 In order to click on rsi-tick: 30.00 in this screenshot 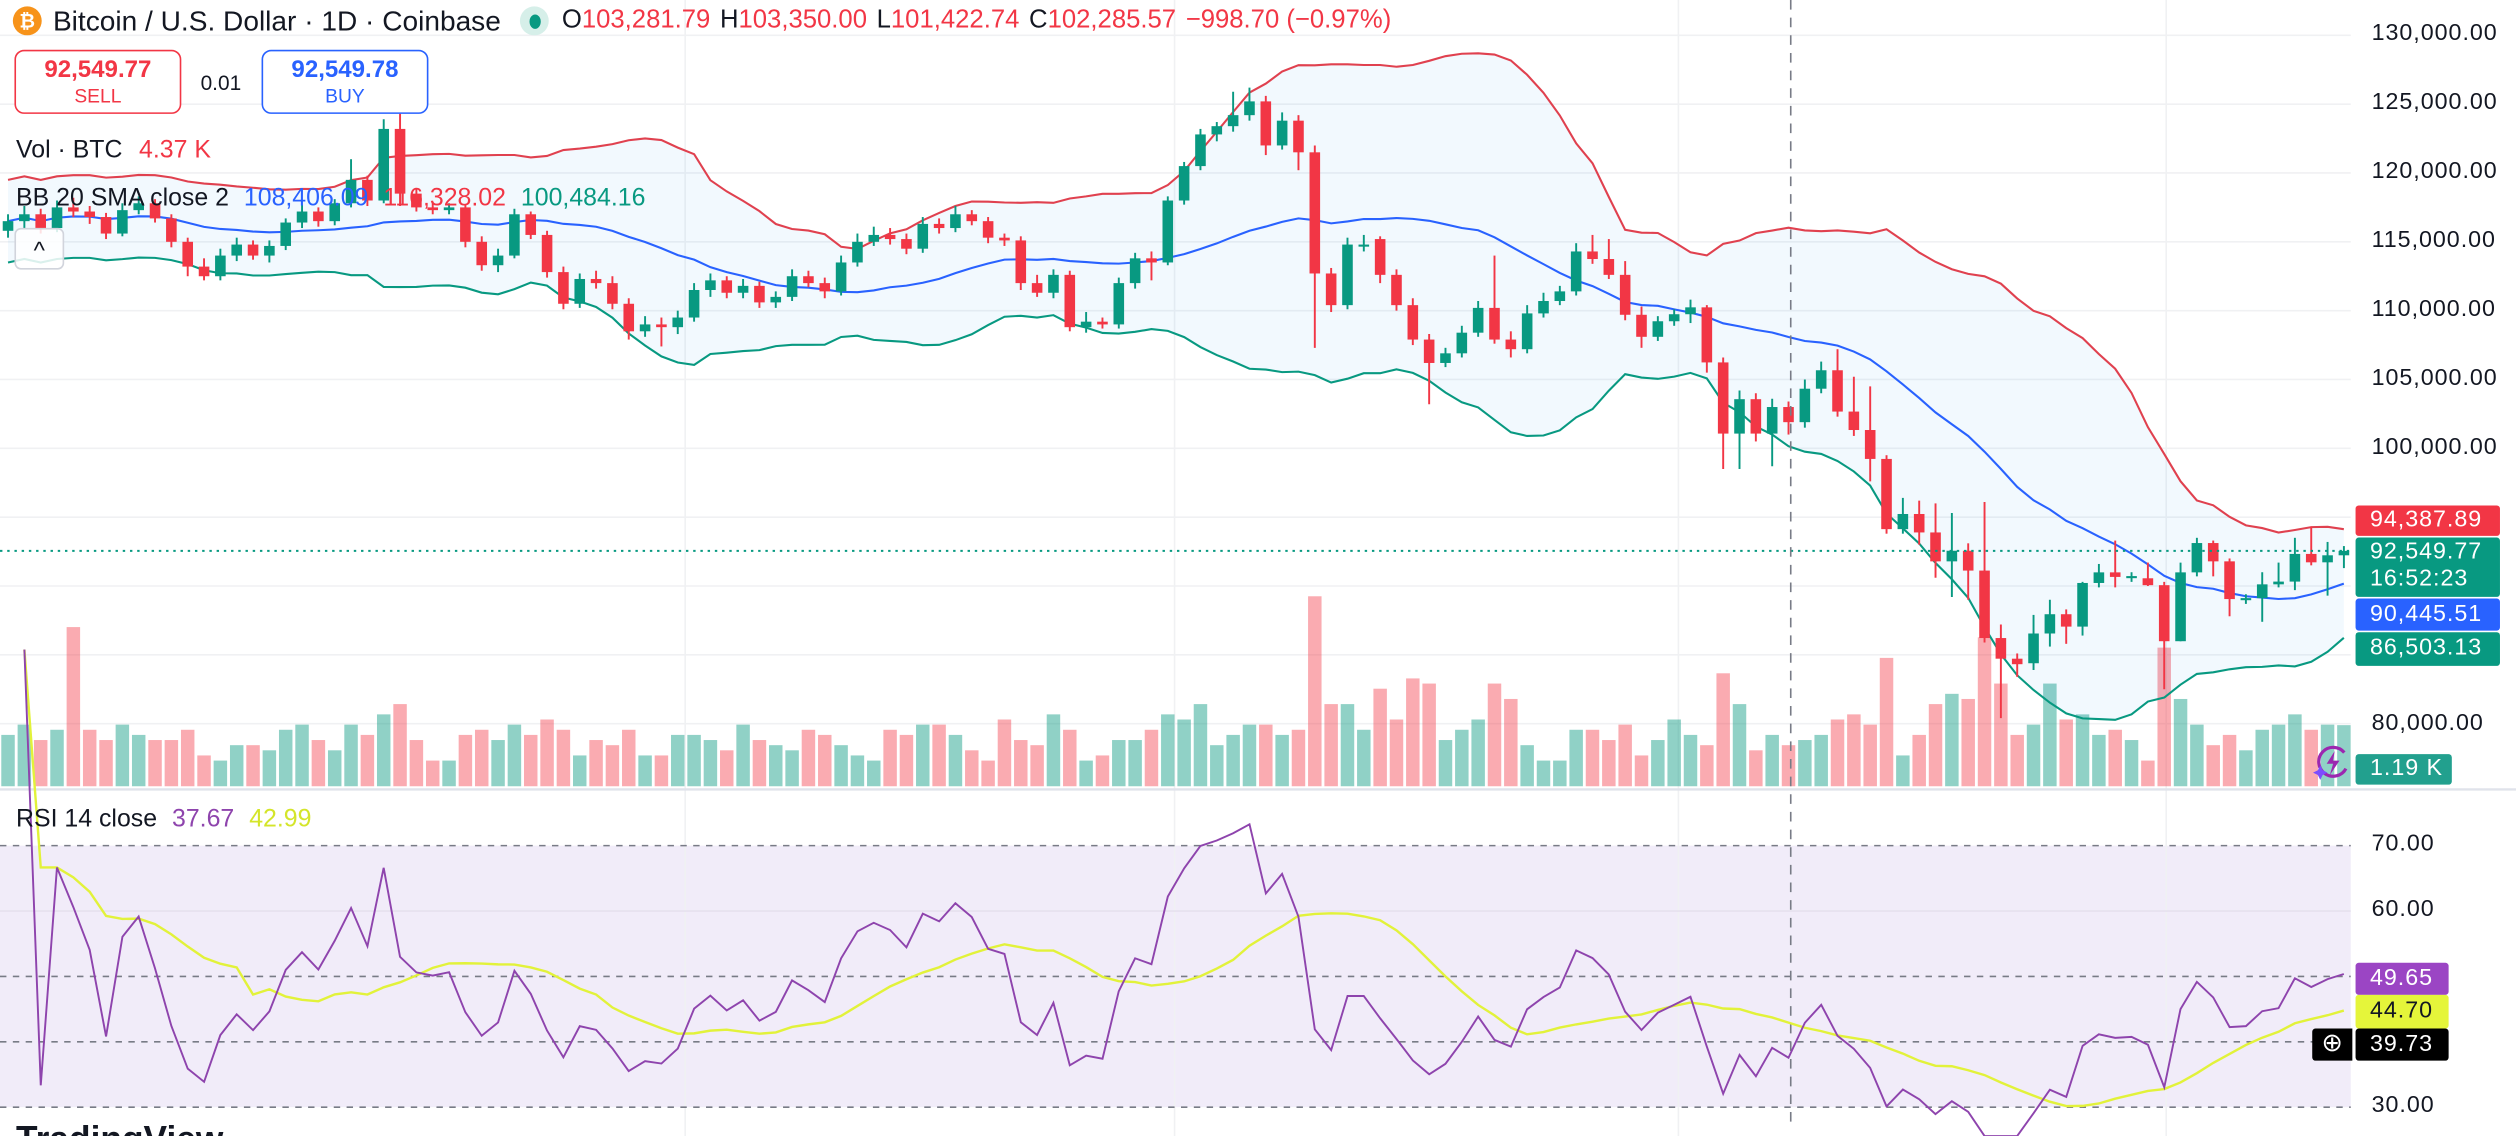, I will do `click(2403, 1105)`.